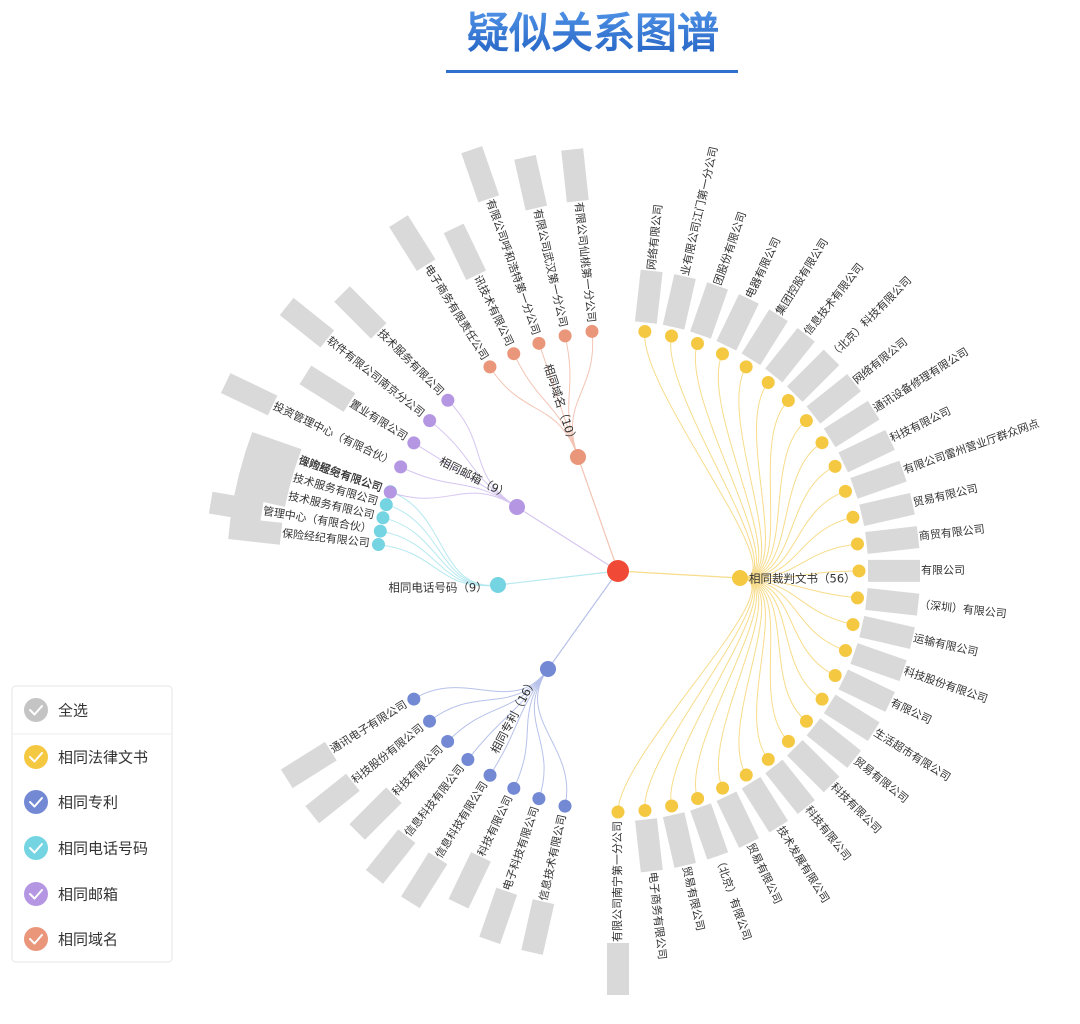 The height and width of the screenshot is (1024, 1080). Describe the element at coordinates (56, 710) in the screenshot. I see `legend-item: 全选` at that location.